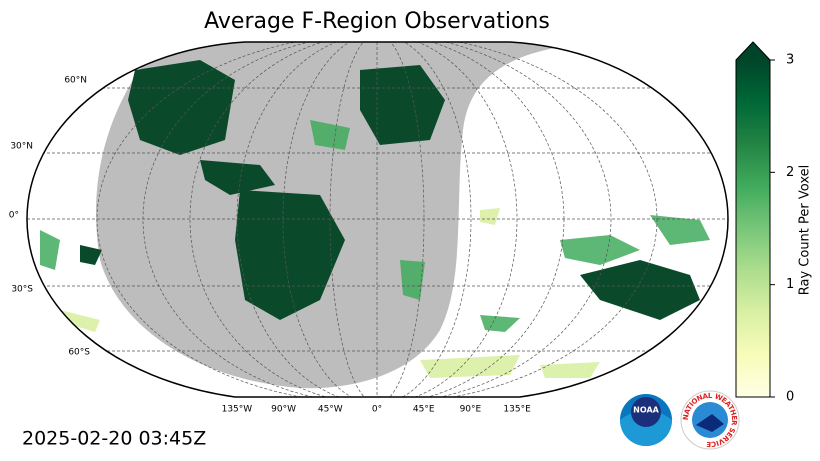 Image resolution: width=820 pixels, height=461 pixels. Describe the element at coordinates (790, 284) in the screenshot. I see `colorbar-tick-label: 1` at that location.